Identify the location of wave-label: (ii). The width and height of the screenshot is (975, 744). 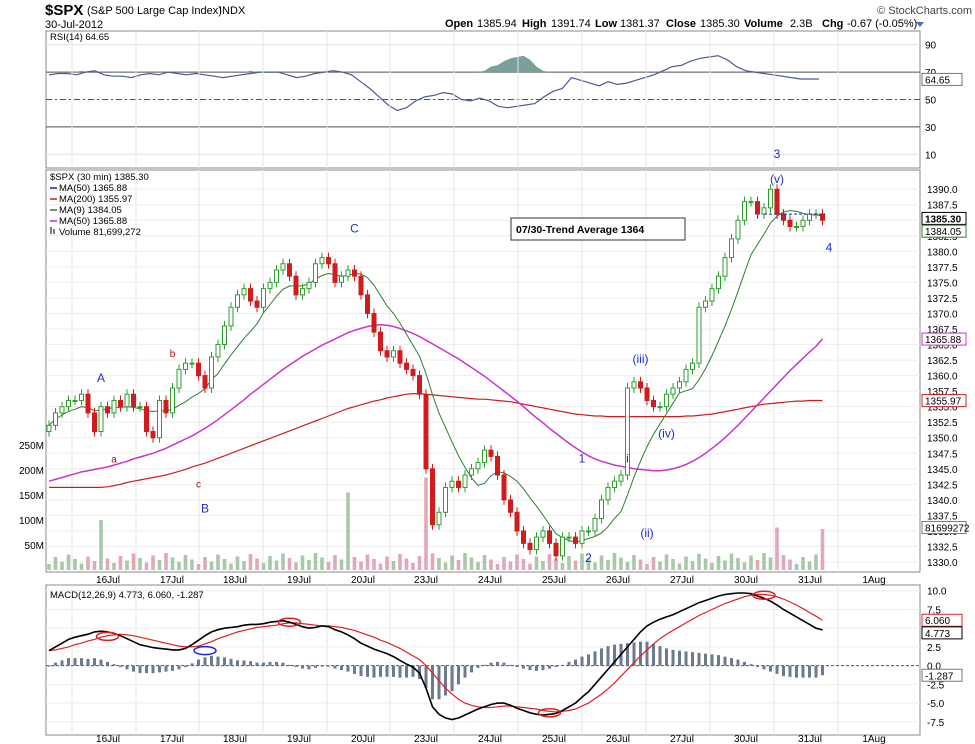
(646, 533).